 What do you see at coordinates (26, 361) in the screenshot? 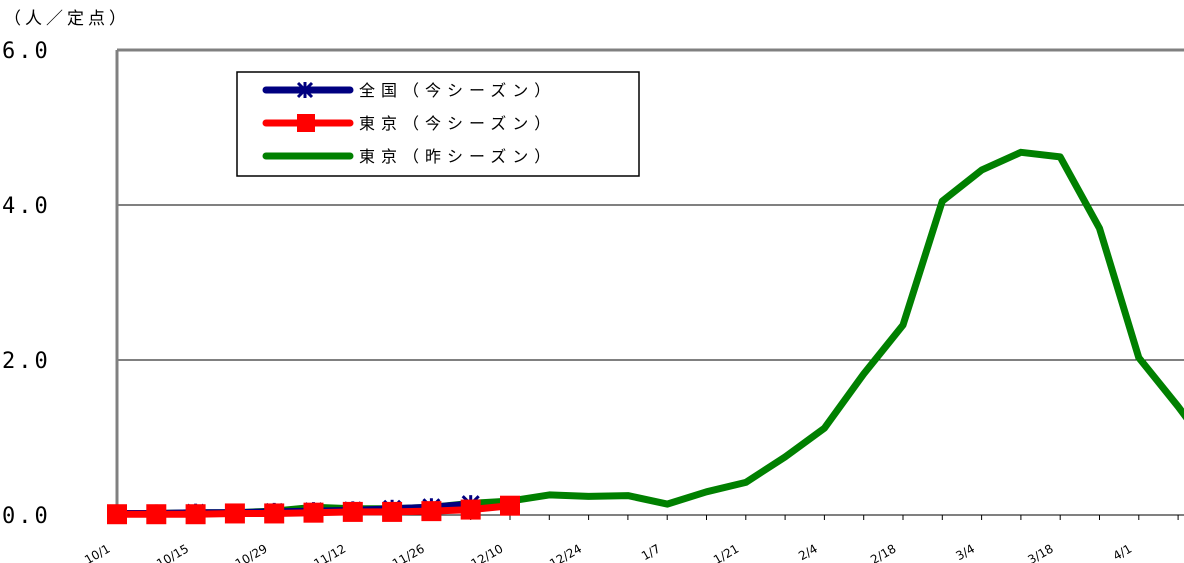
I see `y-tick-label: 2.0` at bounding box center [26, 361].